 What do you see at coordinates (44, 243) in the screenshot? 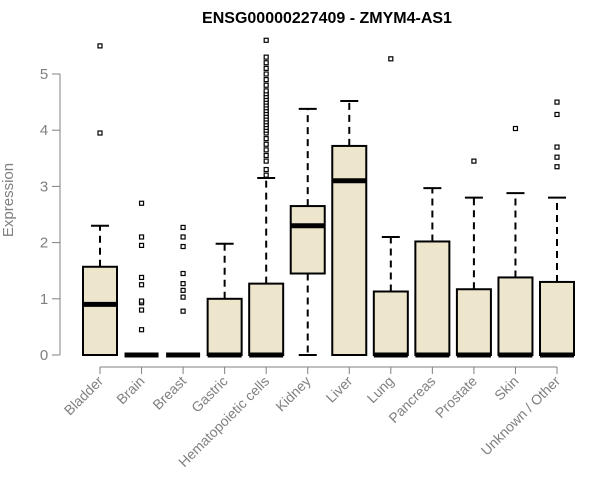
I see `y-tick-label: 2` at bounding box center [44, 243].